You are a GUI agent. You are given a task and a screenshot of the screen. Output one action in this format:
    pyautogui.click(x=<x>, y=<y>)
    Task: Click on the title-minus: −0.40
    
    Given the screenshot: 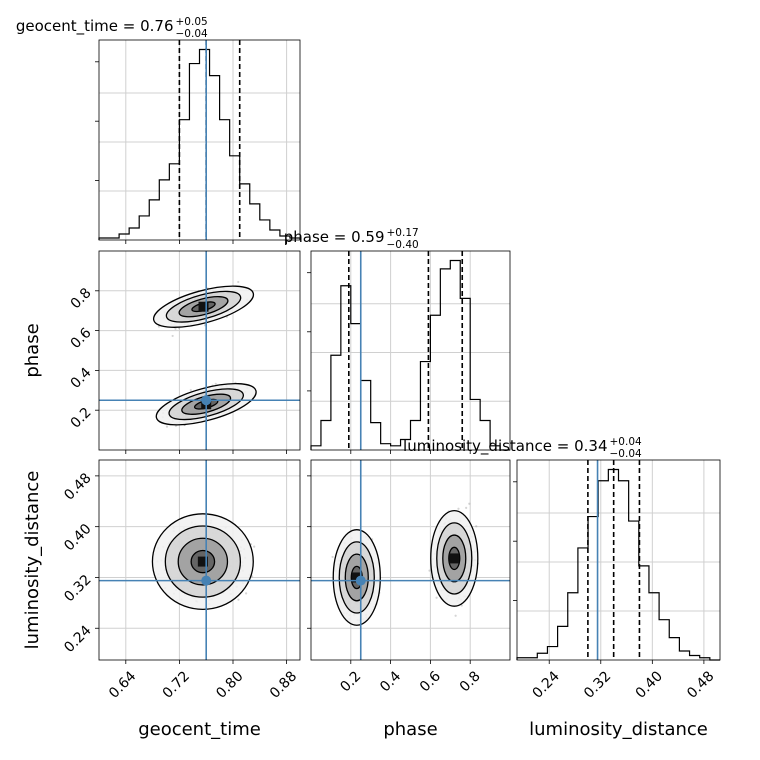 What is the action you would take?
    pyautogui.click(x=403, y=245)
    